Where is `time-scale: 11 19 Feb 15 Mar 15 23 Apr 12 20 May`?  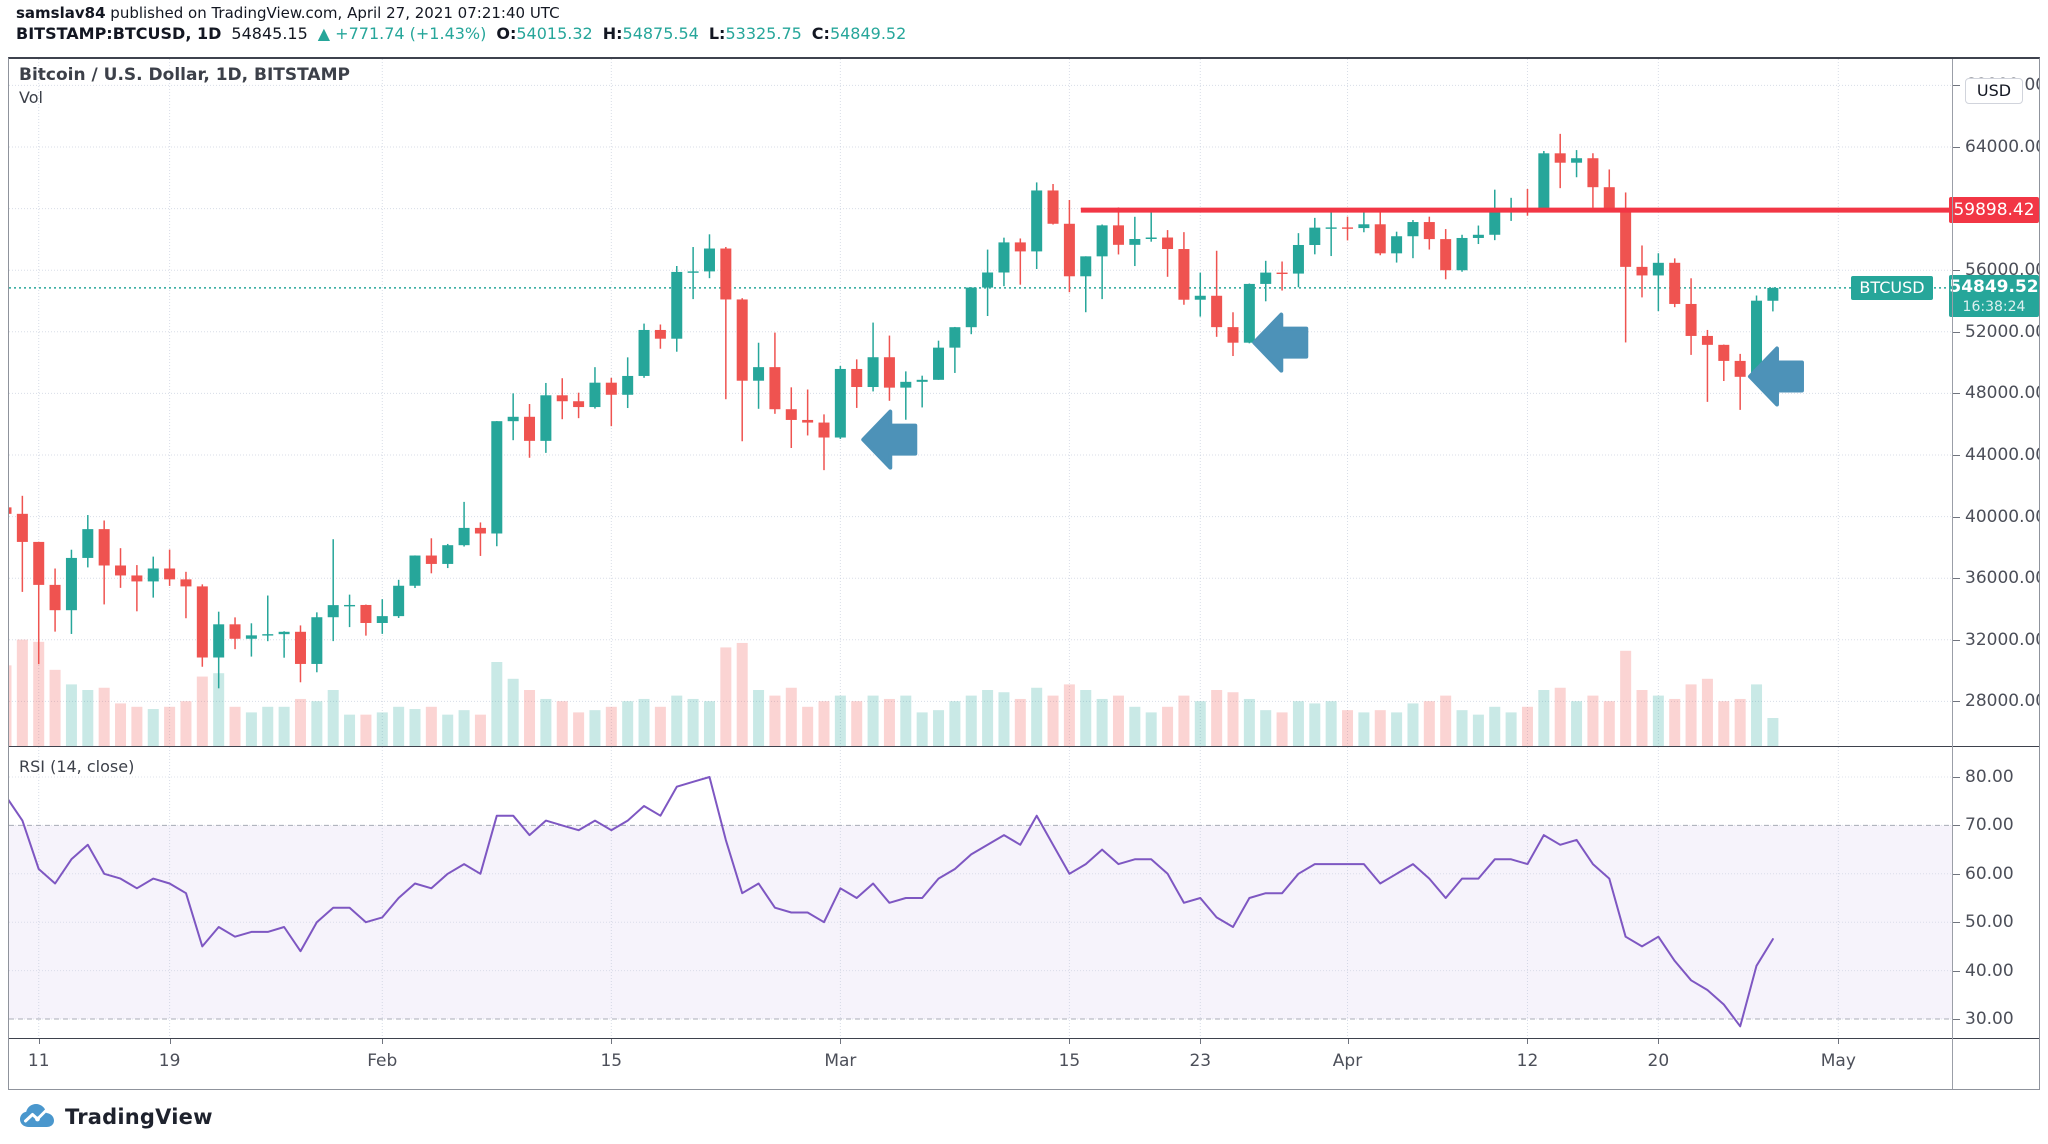
time-scale: 11 19 Feb 15 Mar 15 23 Apr 12 20 May is located at coordinates (1024, 1063).